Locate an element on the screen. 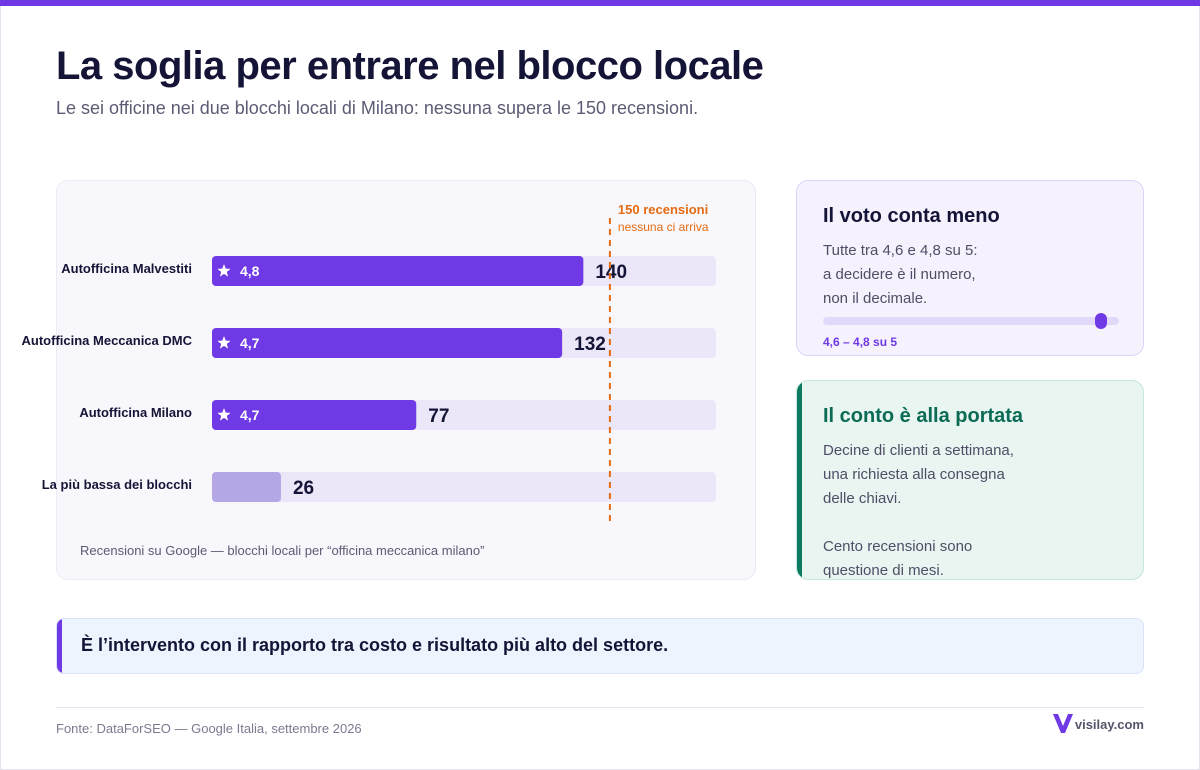 The height and width of the screenshot is (770, 1200). cost-card-line: questione di mesi. is located at coordinates (883, 570).